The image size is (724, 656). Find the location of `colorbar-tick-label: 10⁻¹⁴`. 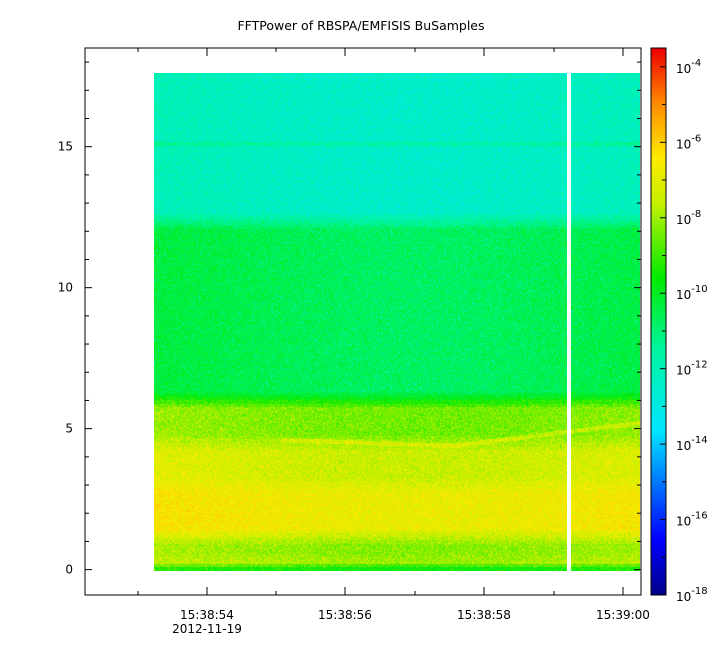

colorbar-tick-label: 10⁻¹⁴ is located at coordinates (692, 444).